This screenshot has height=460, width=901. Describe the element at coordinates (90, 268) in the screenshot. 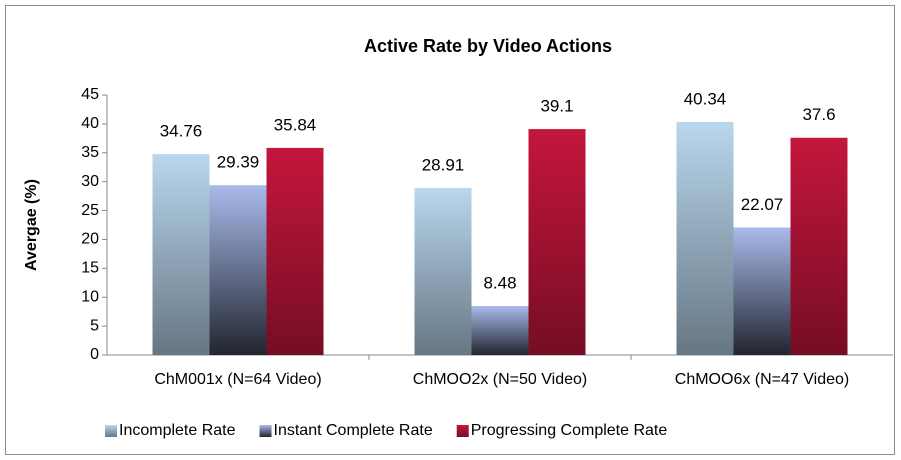

I see `y-tick-label: 15` at that location.